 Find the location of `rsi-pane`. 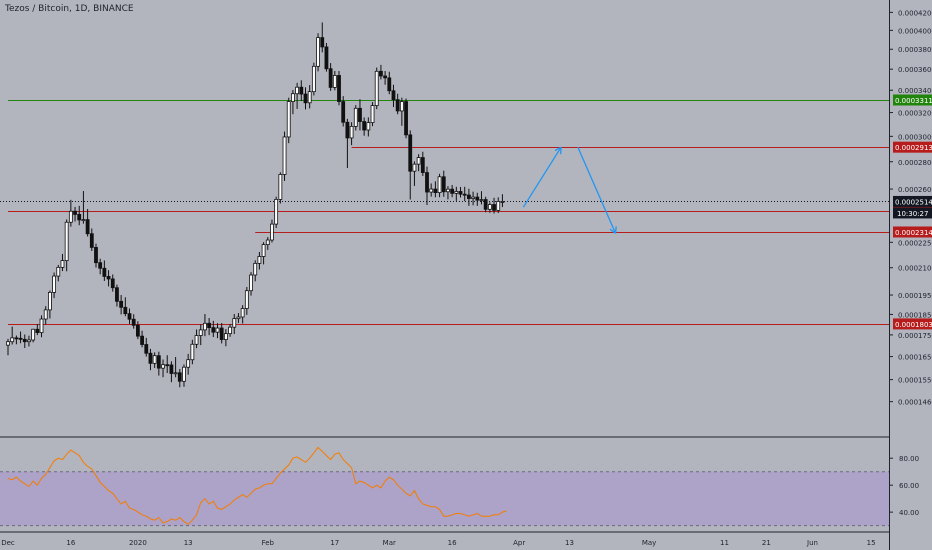

rsi-pane is located at coordinates (444, 486).